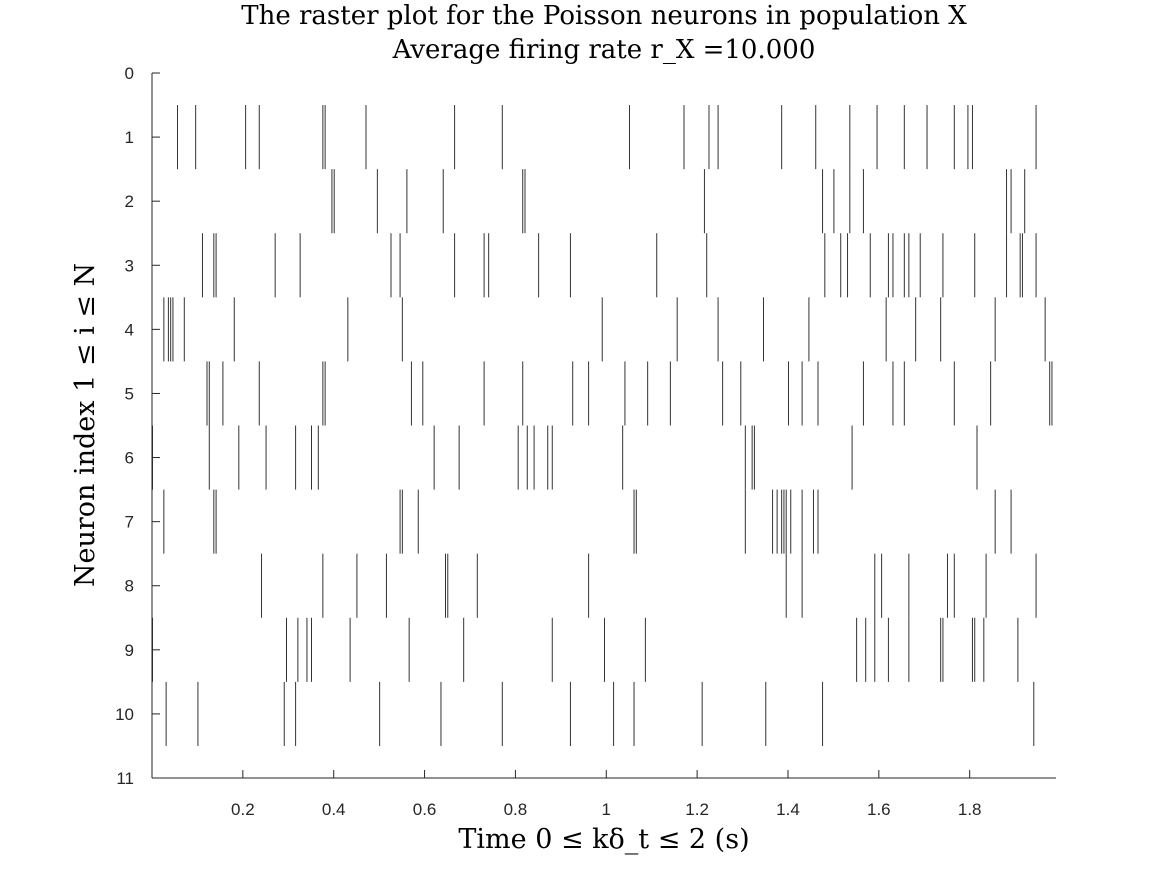 Image resolution: width=1167 pixels, height=875 pixels. What do you see at coordinates (129, 650) in the screenshot?
I see `y-tick-label: 9` at bounding box center [129, 650].